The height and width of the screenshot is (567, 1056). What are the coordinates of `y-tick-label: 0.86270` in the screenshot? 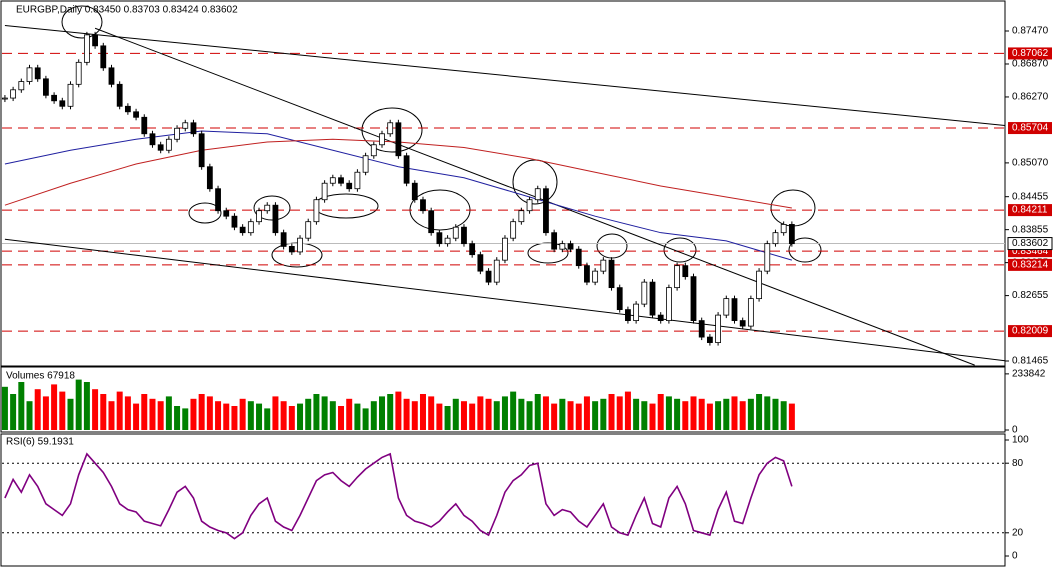 It's located at (1030, 97).